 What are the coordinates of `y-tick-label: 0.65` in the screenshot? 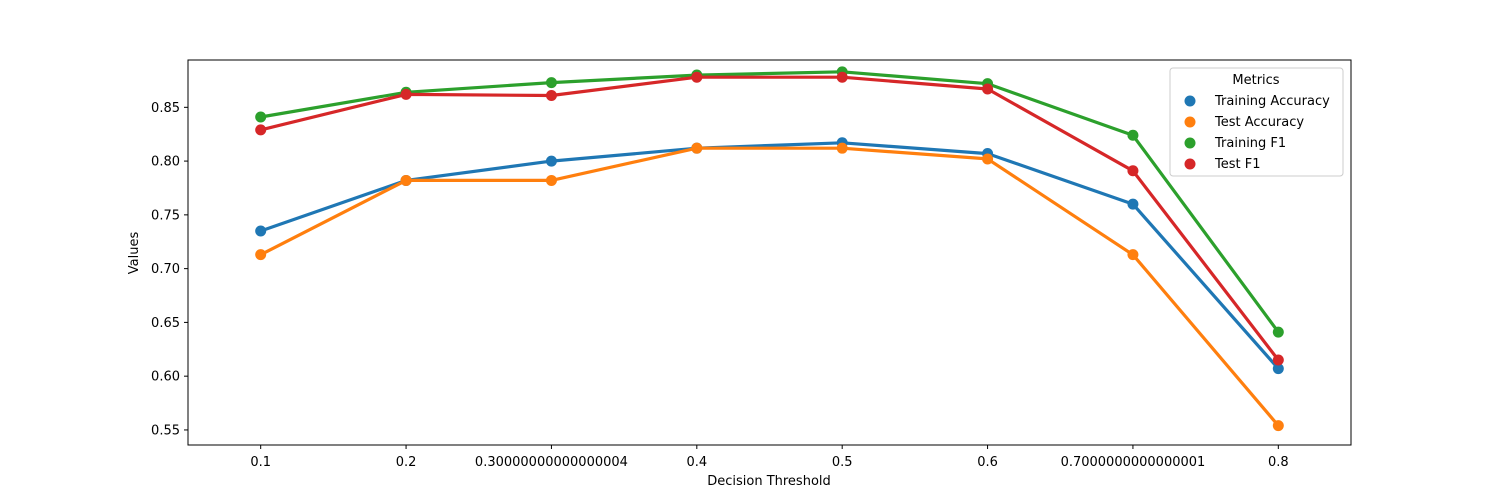 It's located at (165, 323).